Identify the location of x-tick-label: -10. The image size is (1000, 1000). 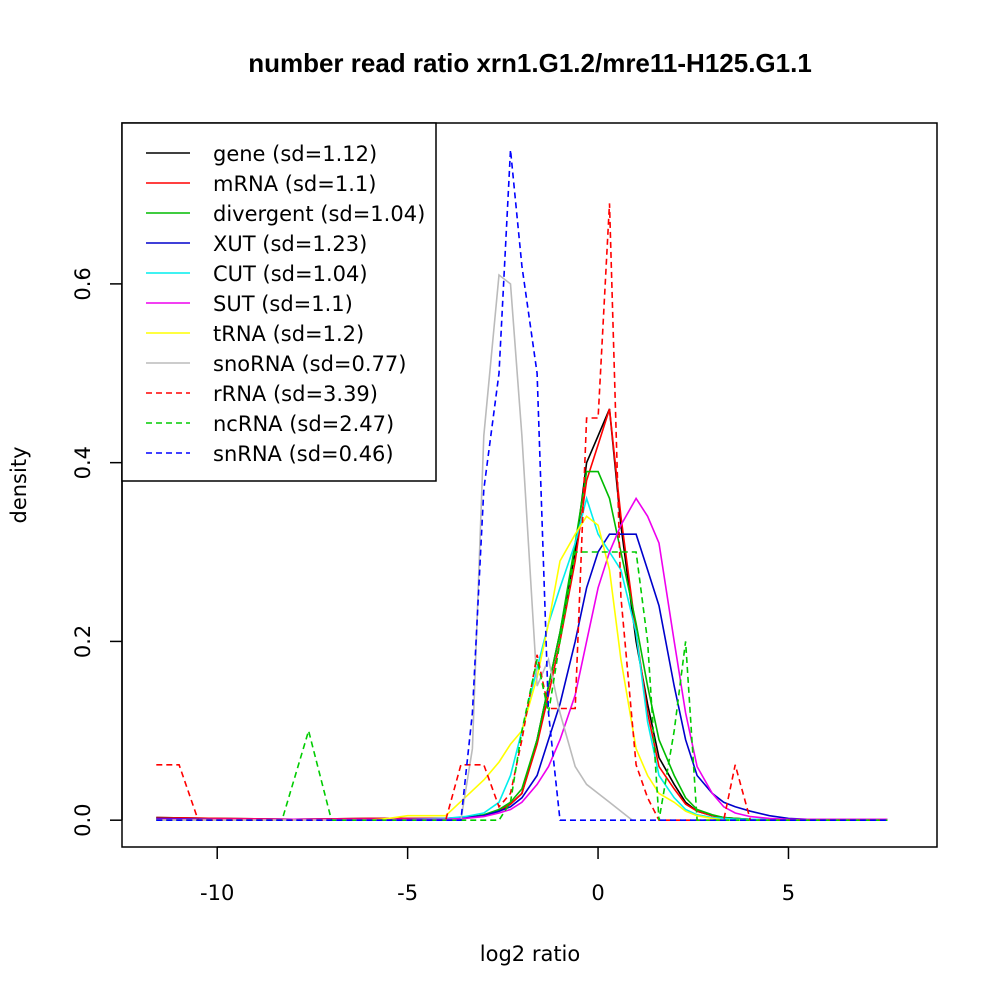
(217, 893).